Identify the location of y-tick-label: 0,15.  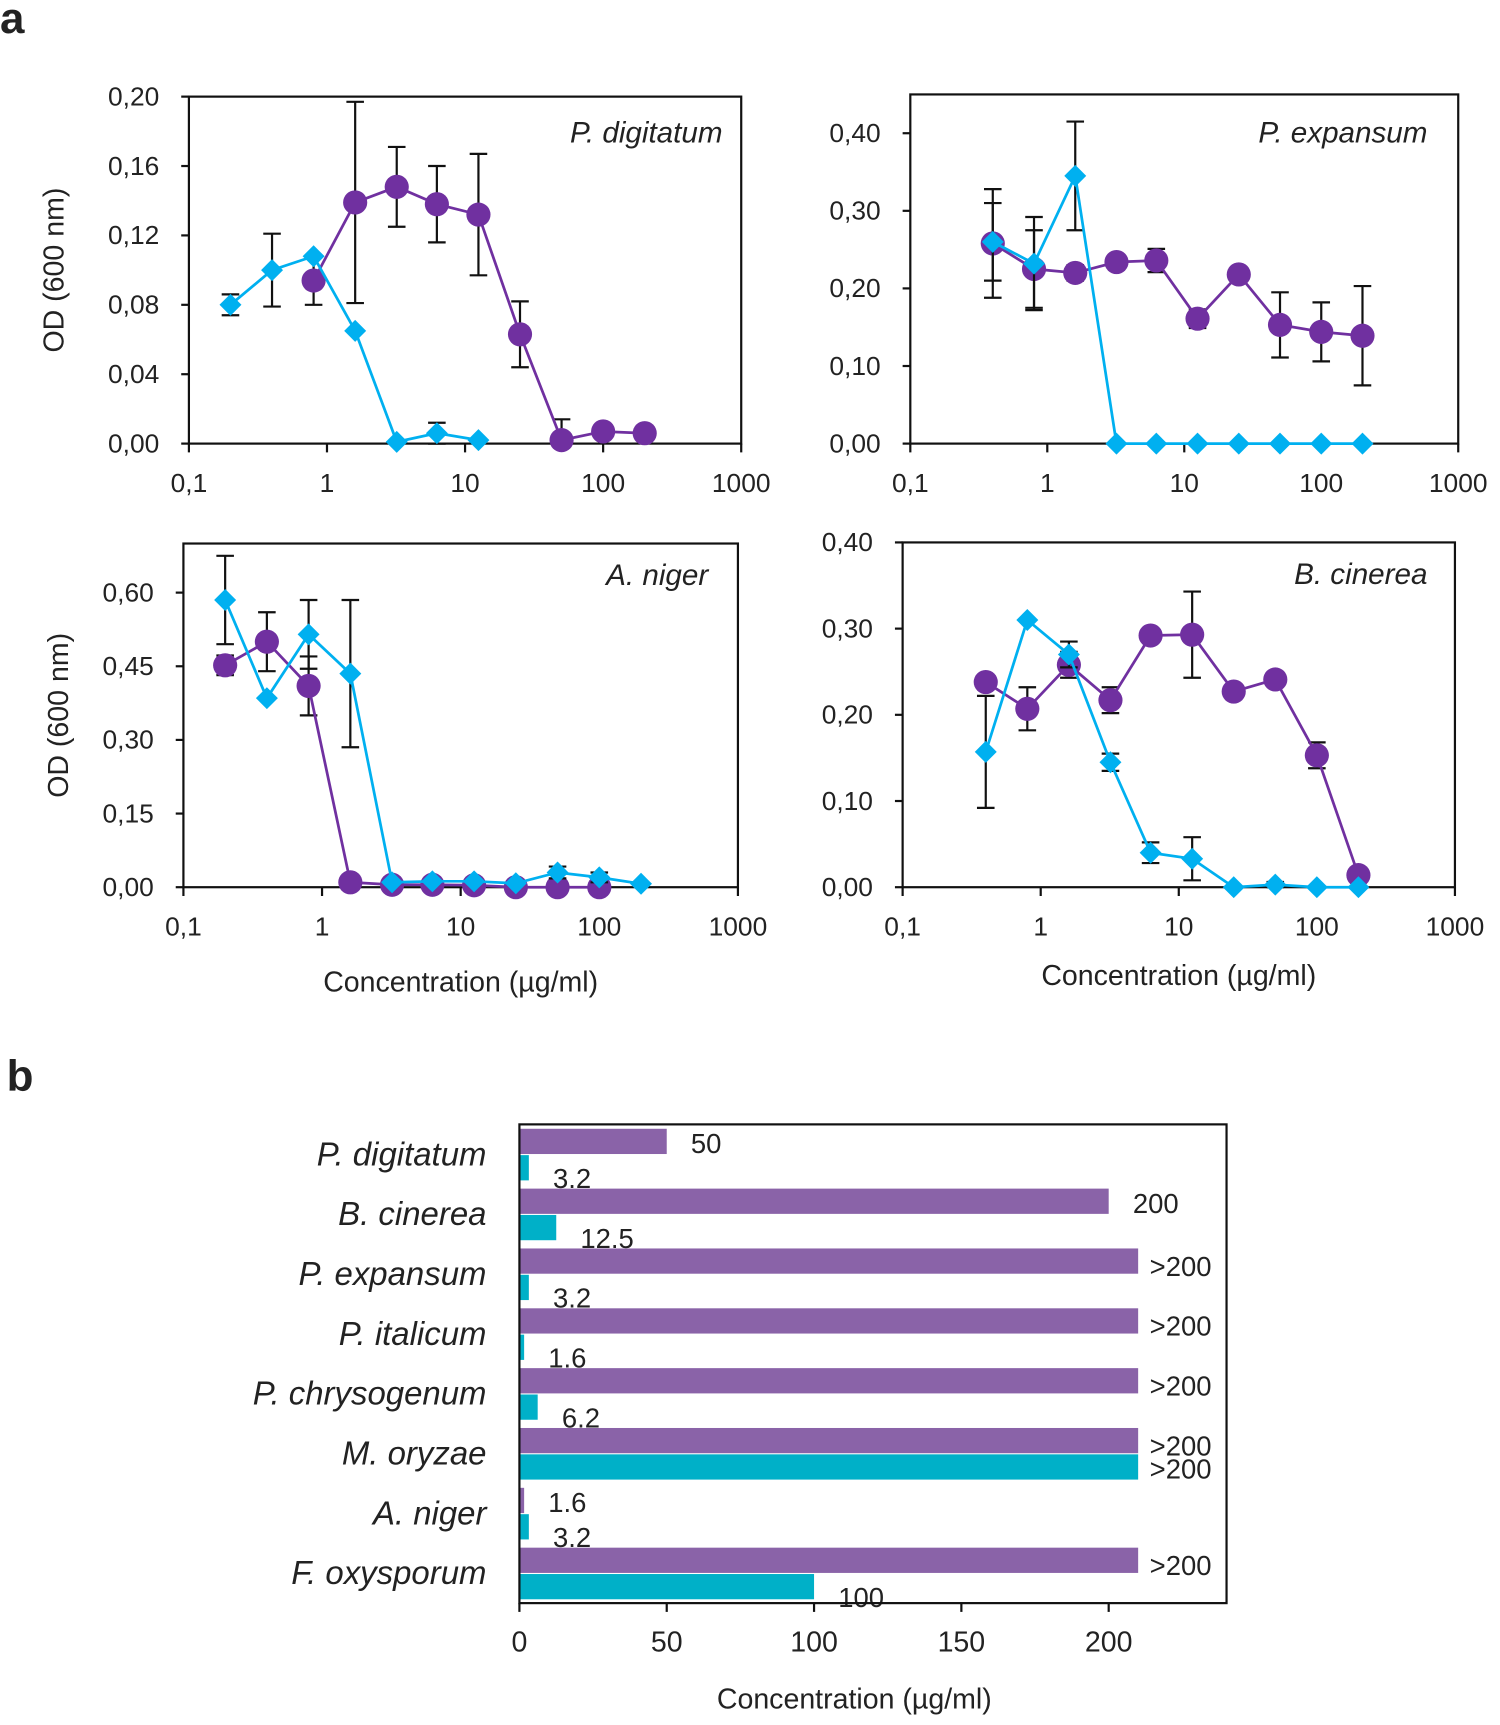
(127, 813).